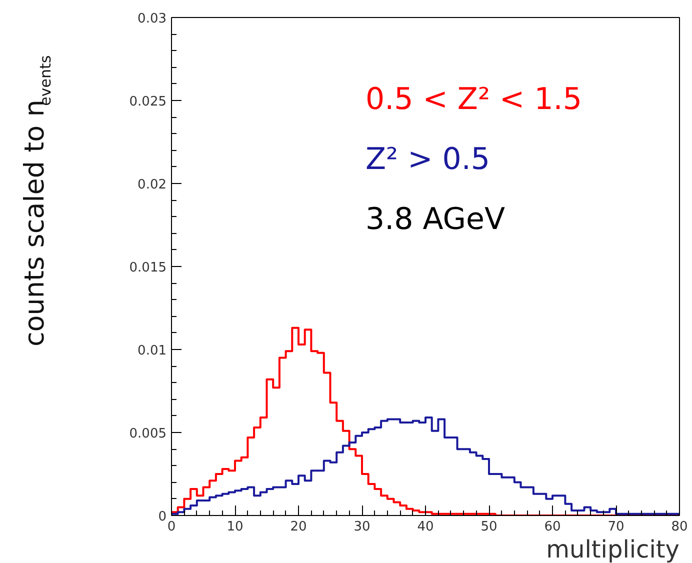  What do you see at coordinates (613, 549) in the screenshot?
I see `x-axis-title: multiplicity` at bounding box center [613, 549].